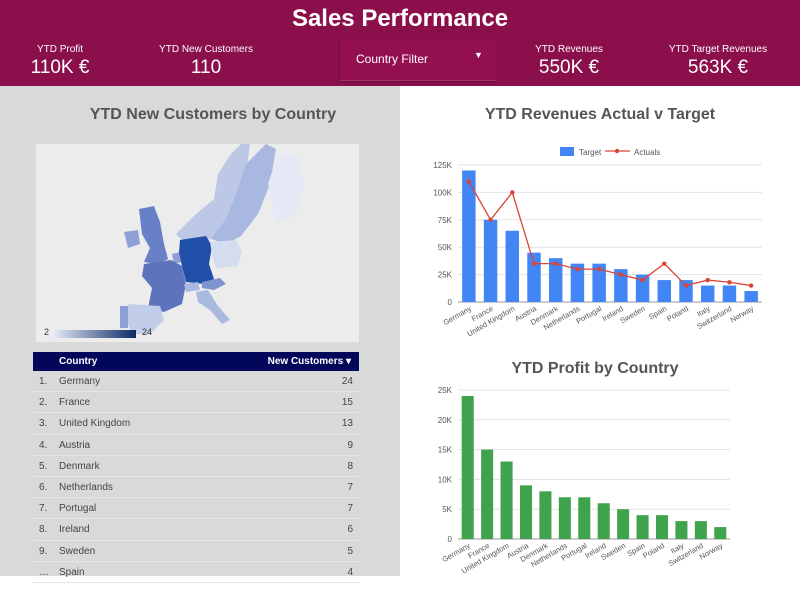 The image size is (800, 591). I want to click on row-index: 9., so click(43, 551).